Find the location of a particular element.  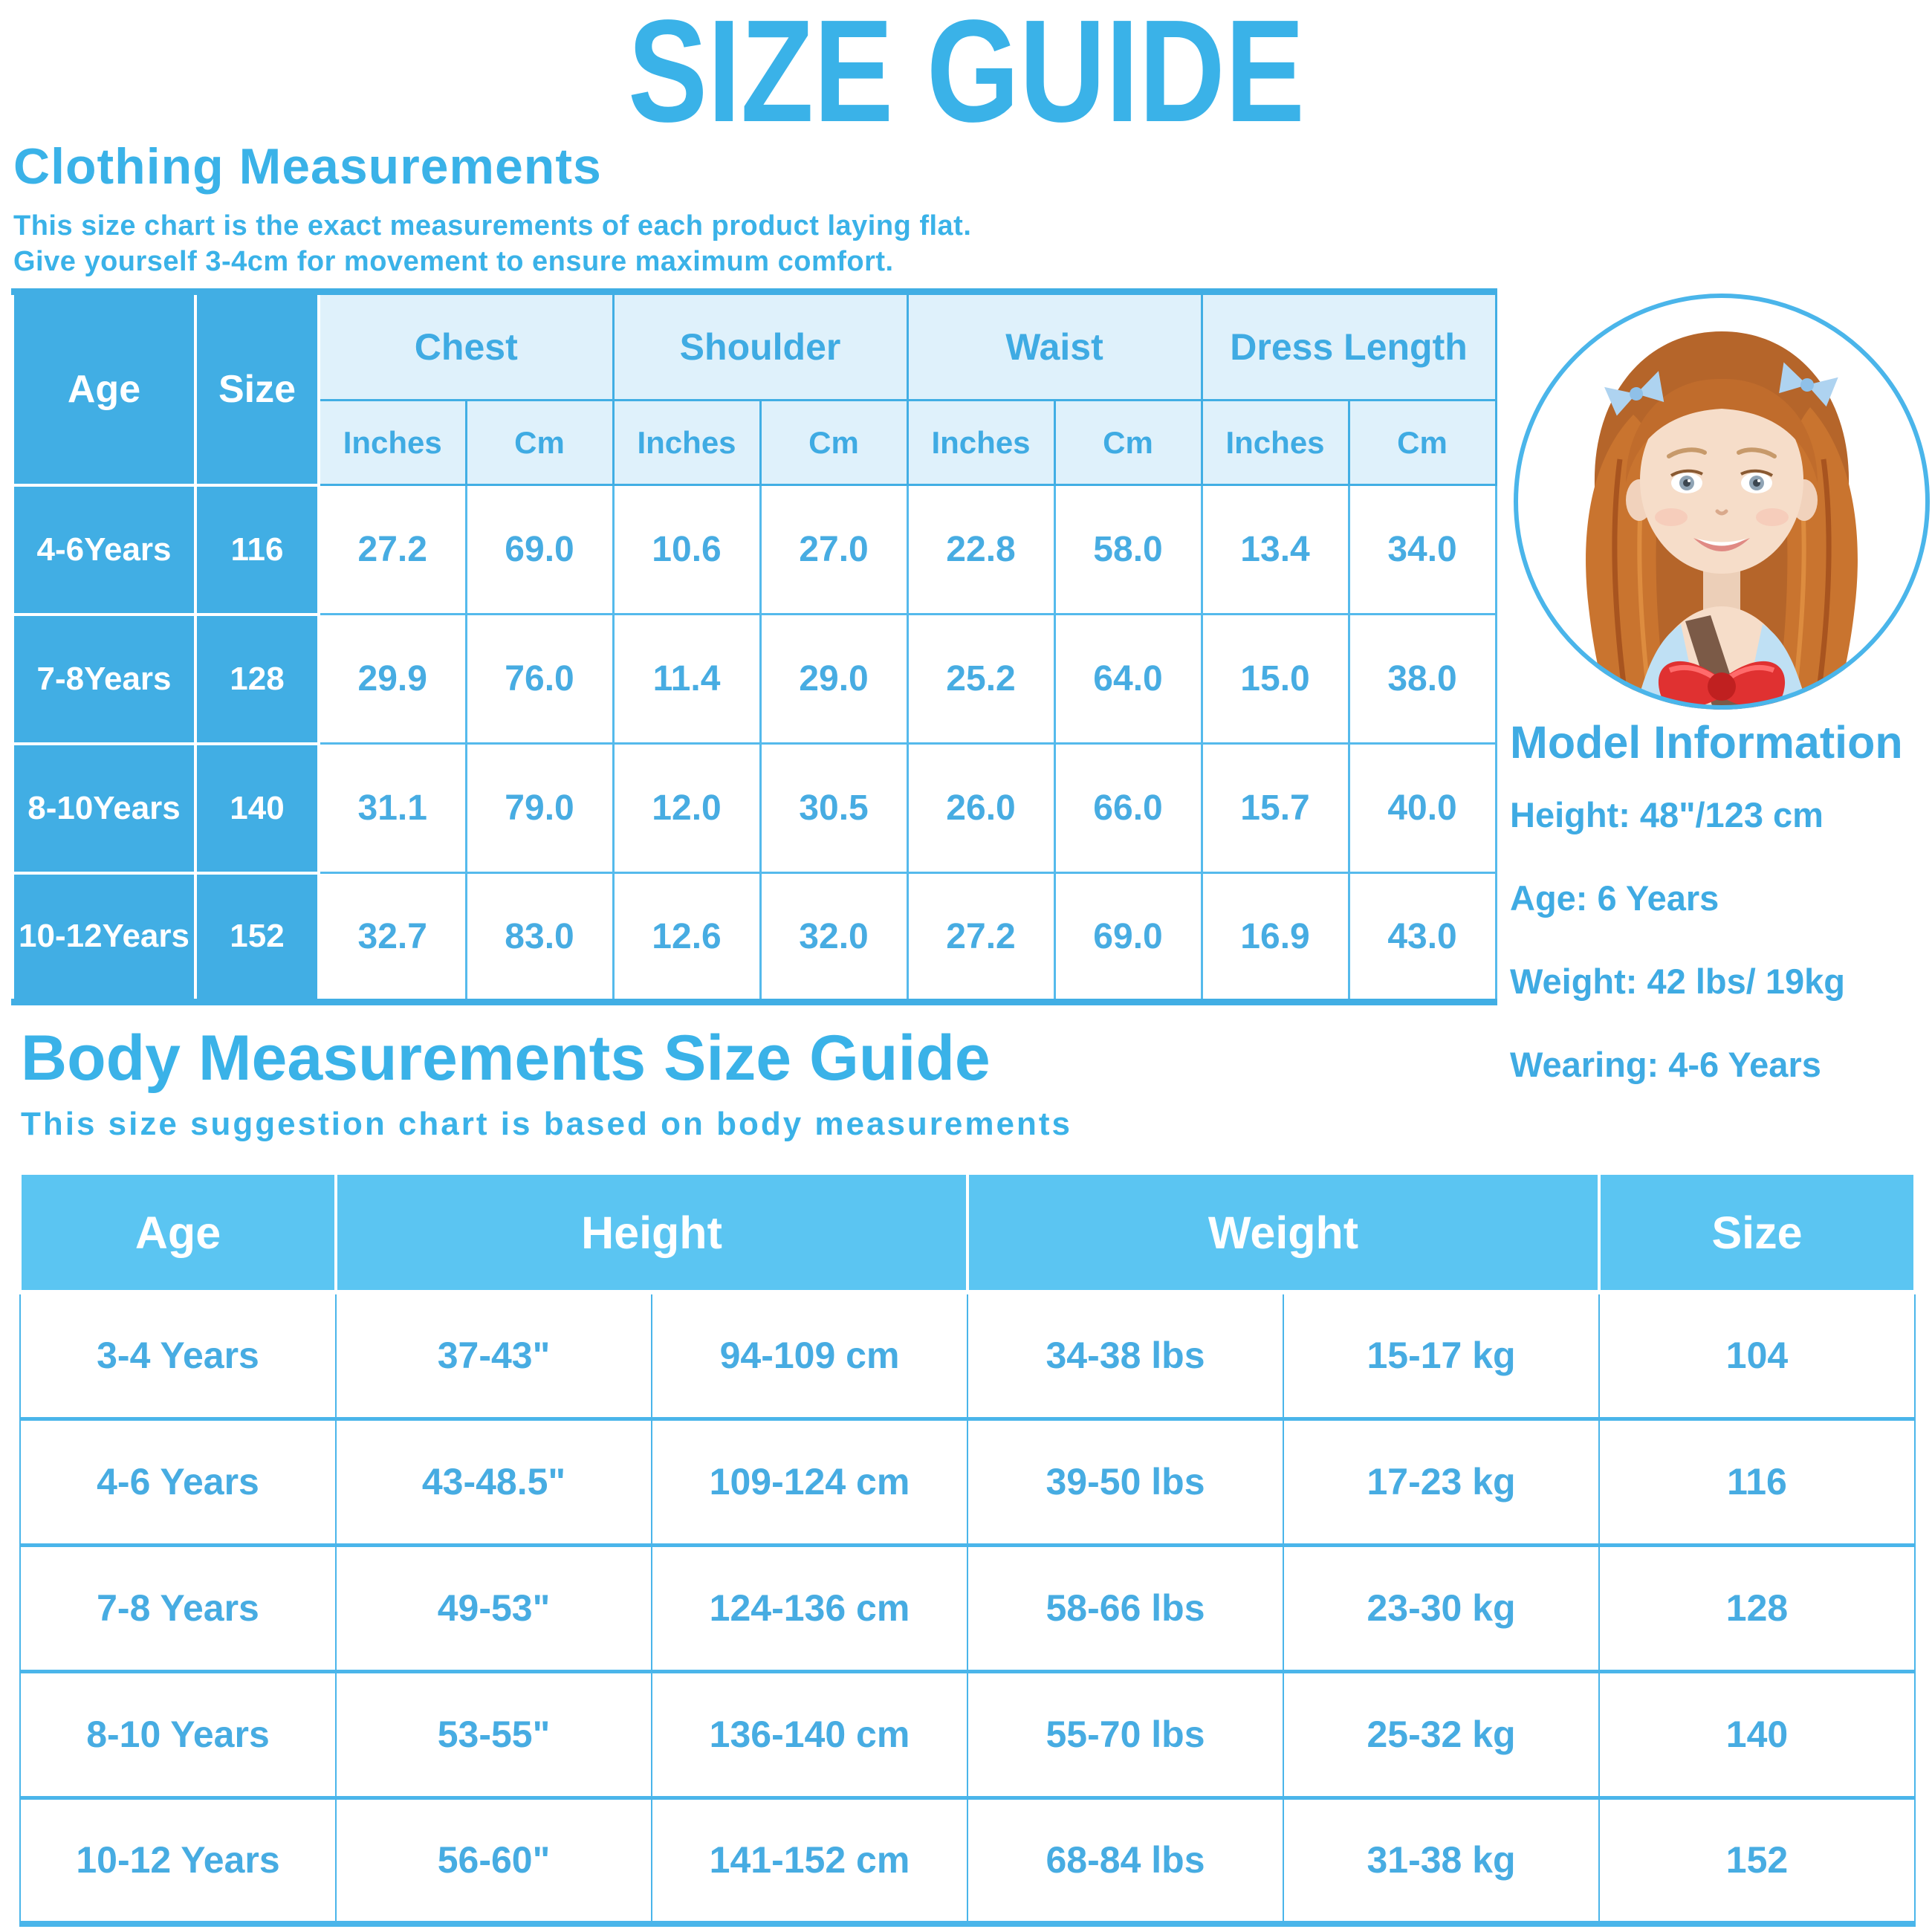

body-size-cell: 140 is located at coordinates (1757, 1733).